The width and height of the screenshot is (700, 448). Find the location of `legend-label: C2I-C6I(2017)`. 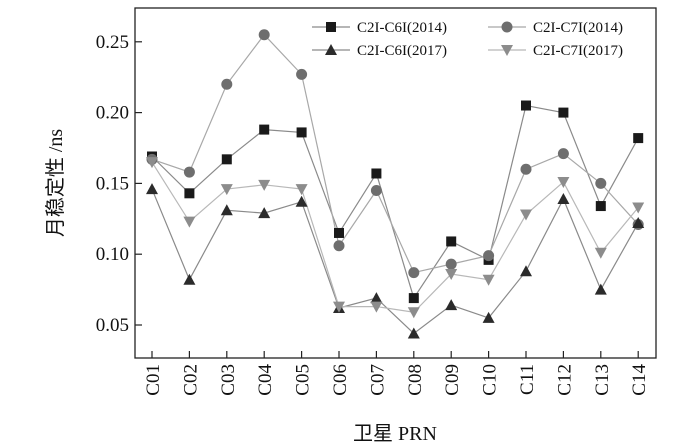

legend-label: C2I-C6I(2017) is located at coordinates (402, 51).